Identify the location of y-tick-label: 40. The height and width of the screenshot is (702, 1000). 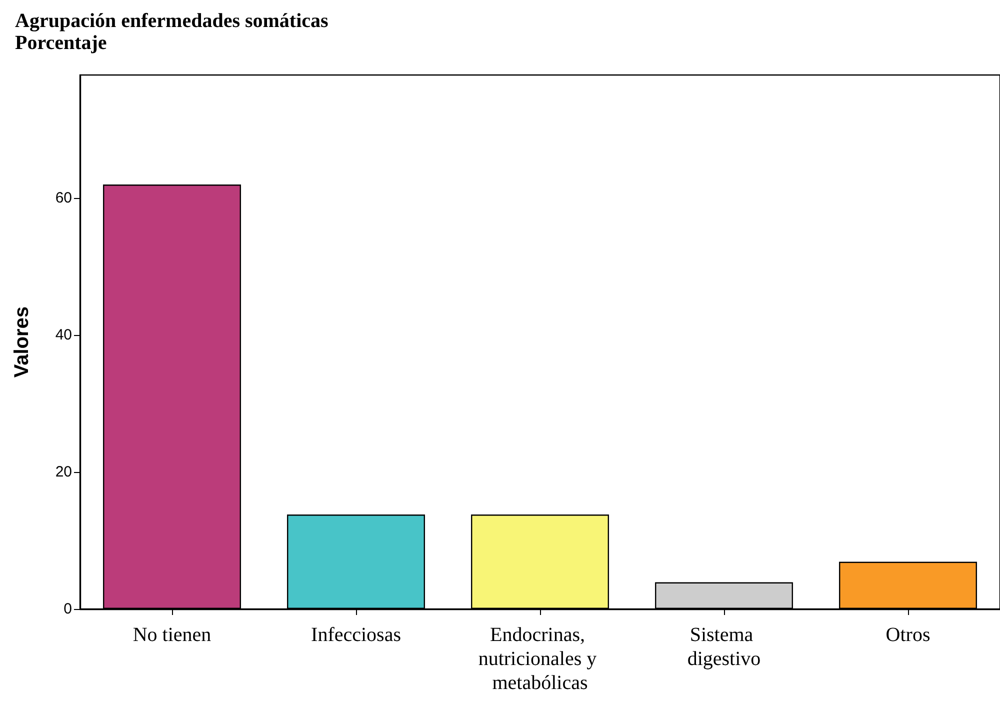
(63, 335).